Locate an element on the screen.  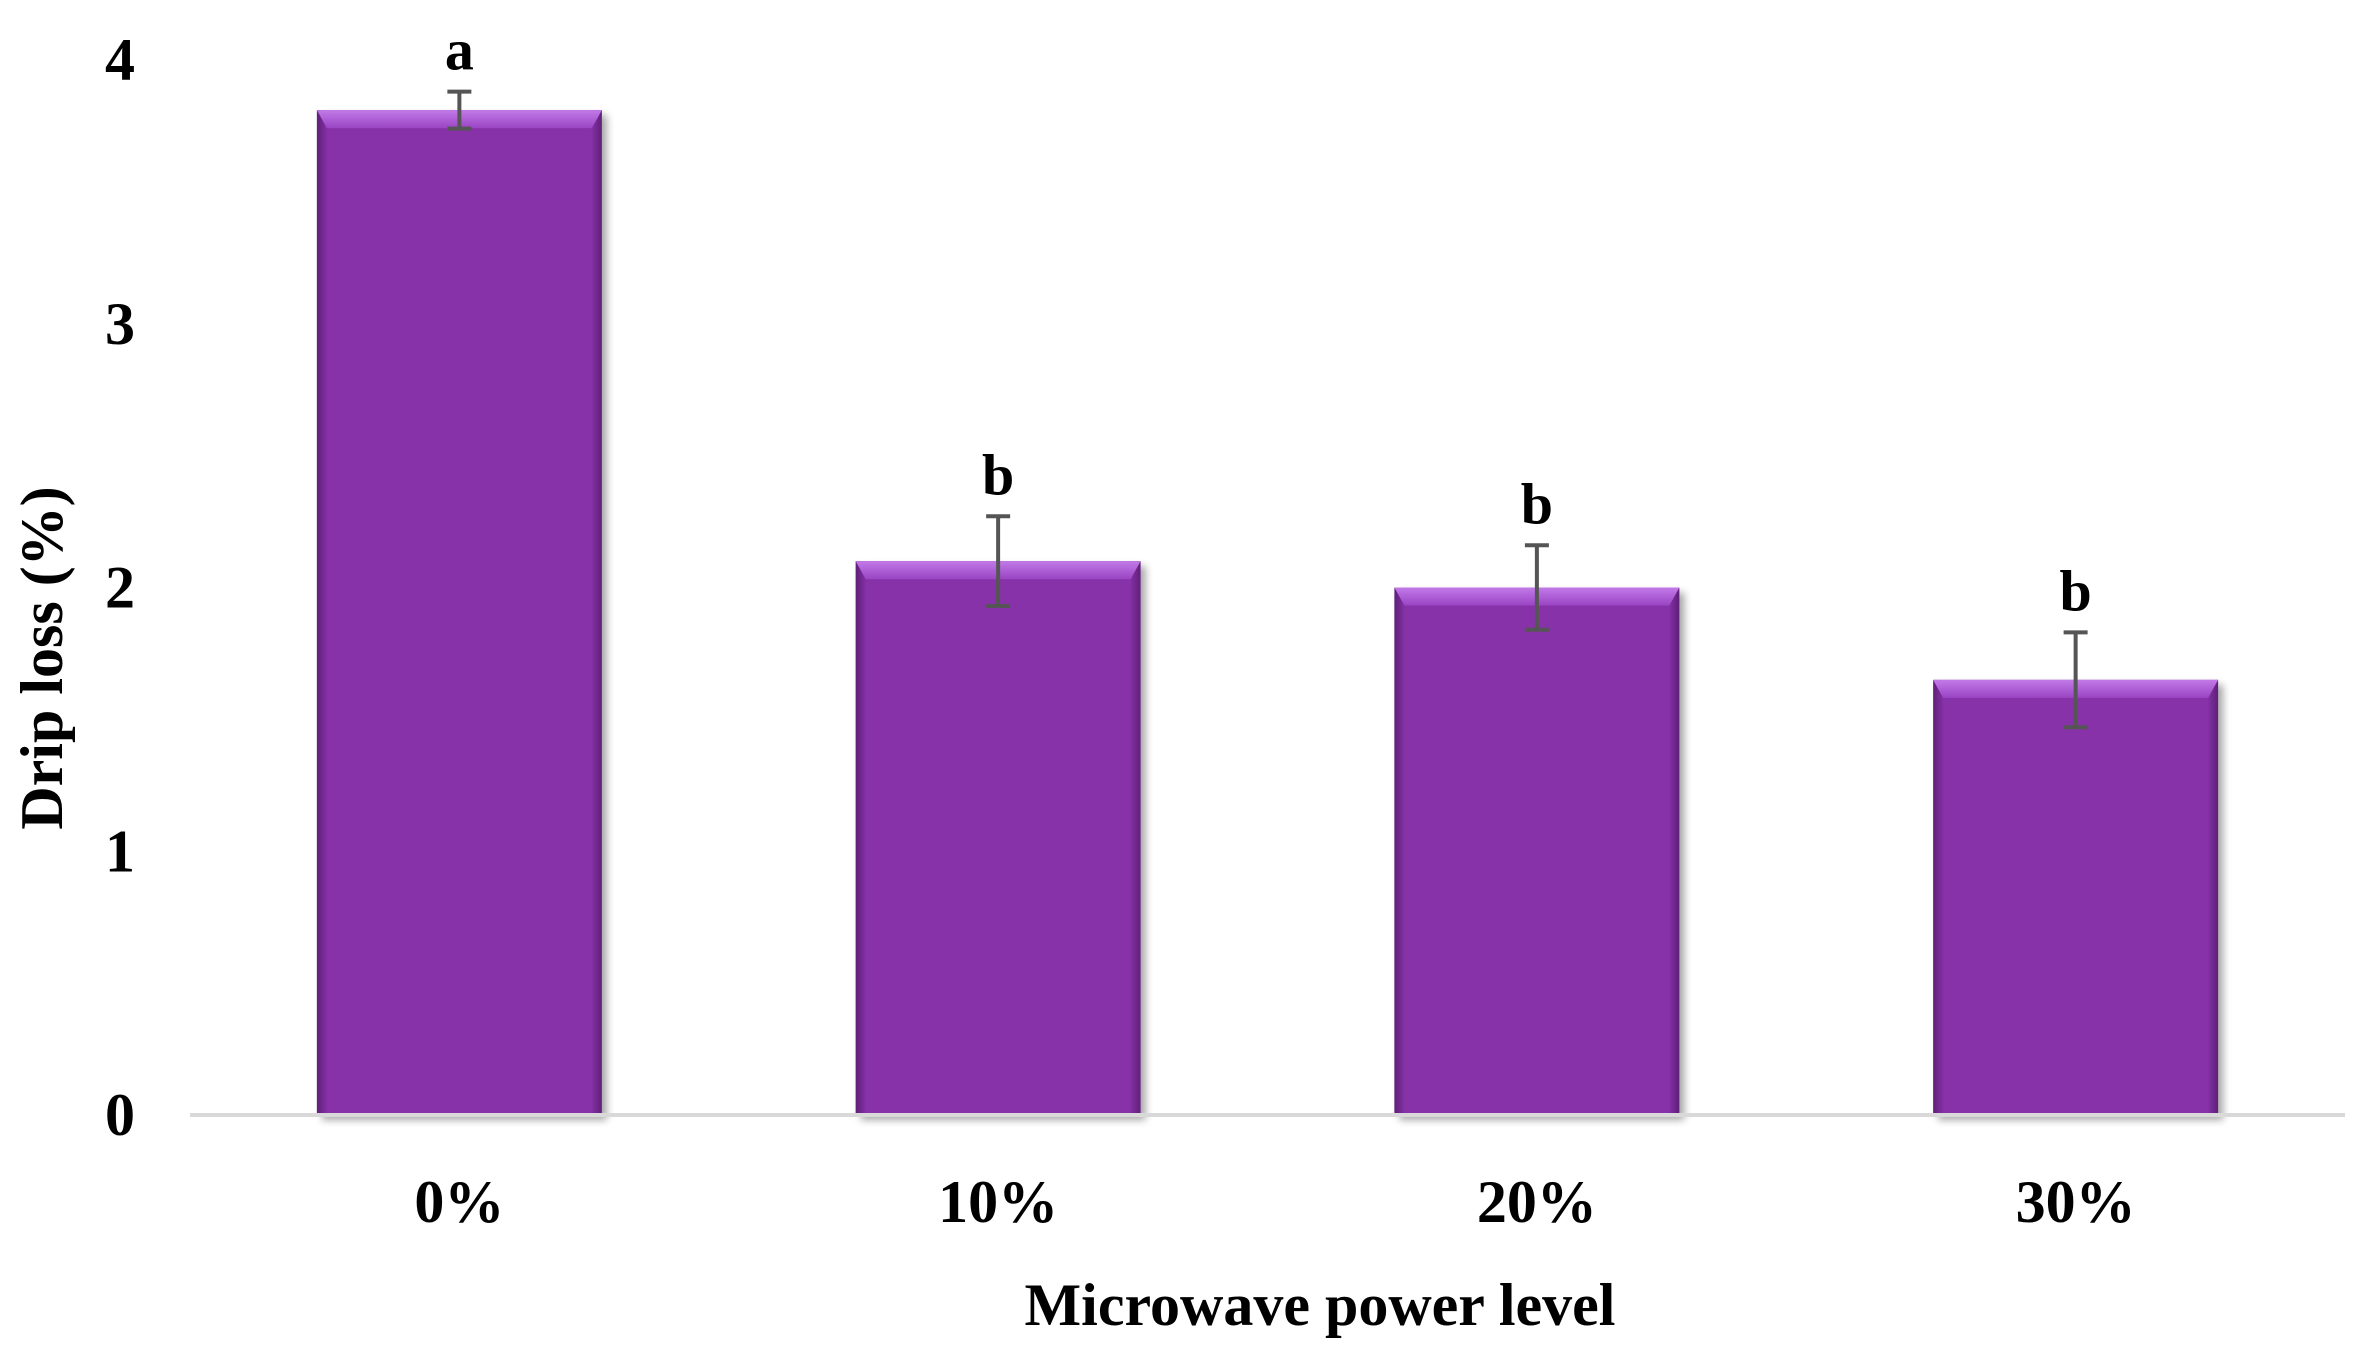
y-tick-label: 4 is located at coordinates (120, 60).